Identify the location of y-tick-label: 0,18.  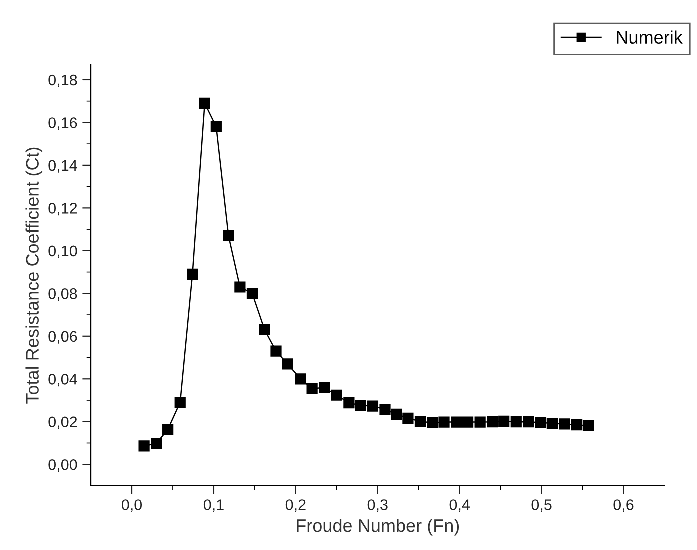
(63, 81).